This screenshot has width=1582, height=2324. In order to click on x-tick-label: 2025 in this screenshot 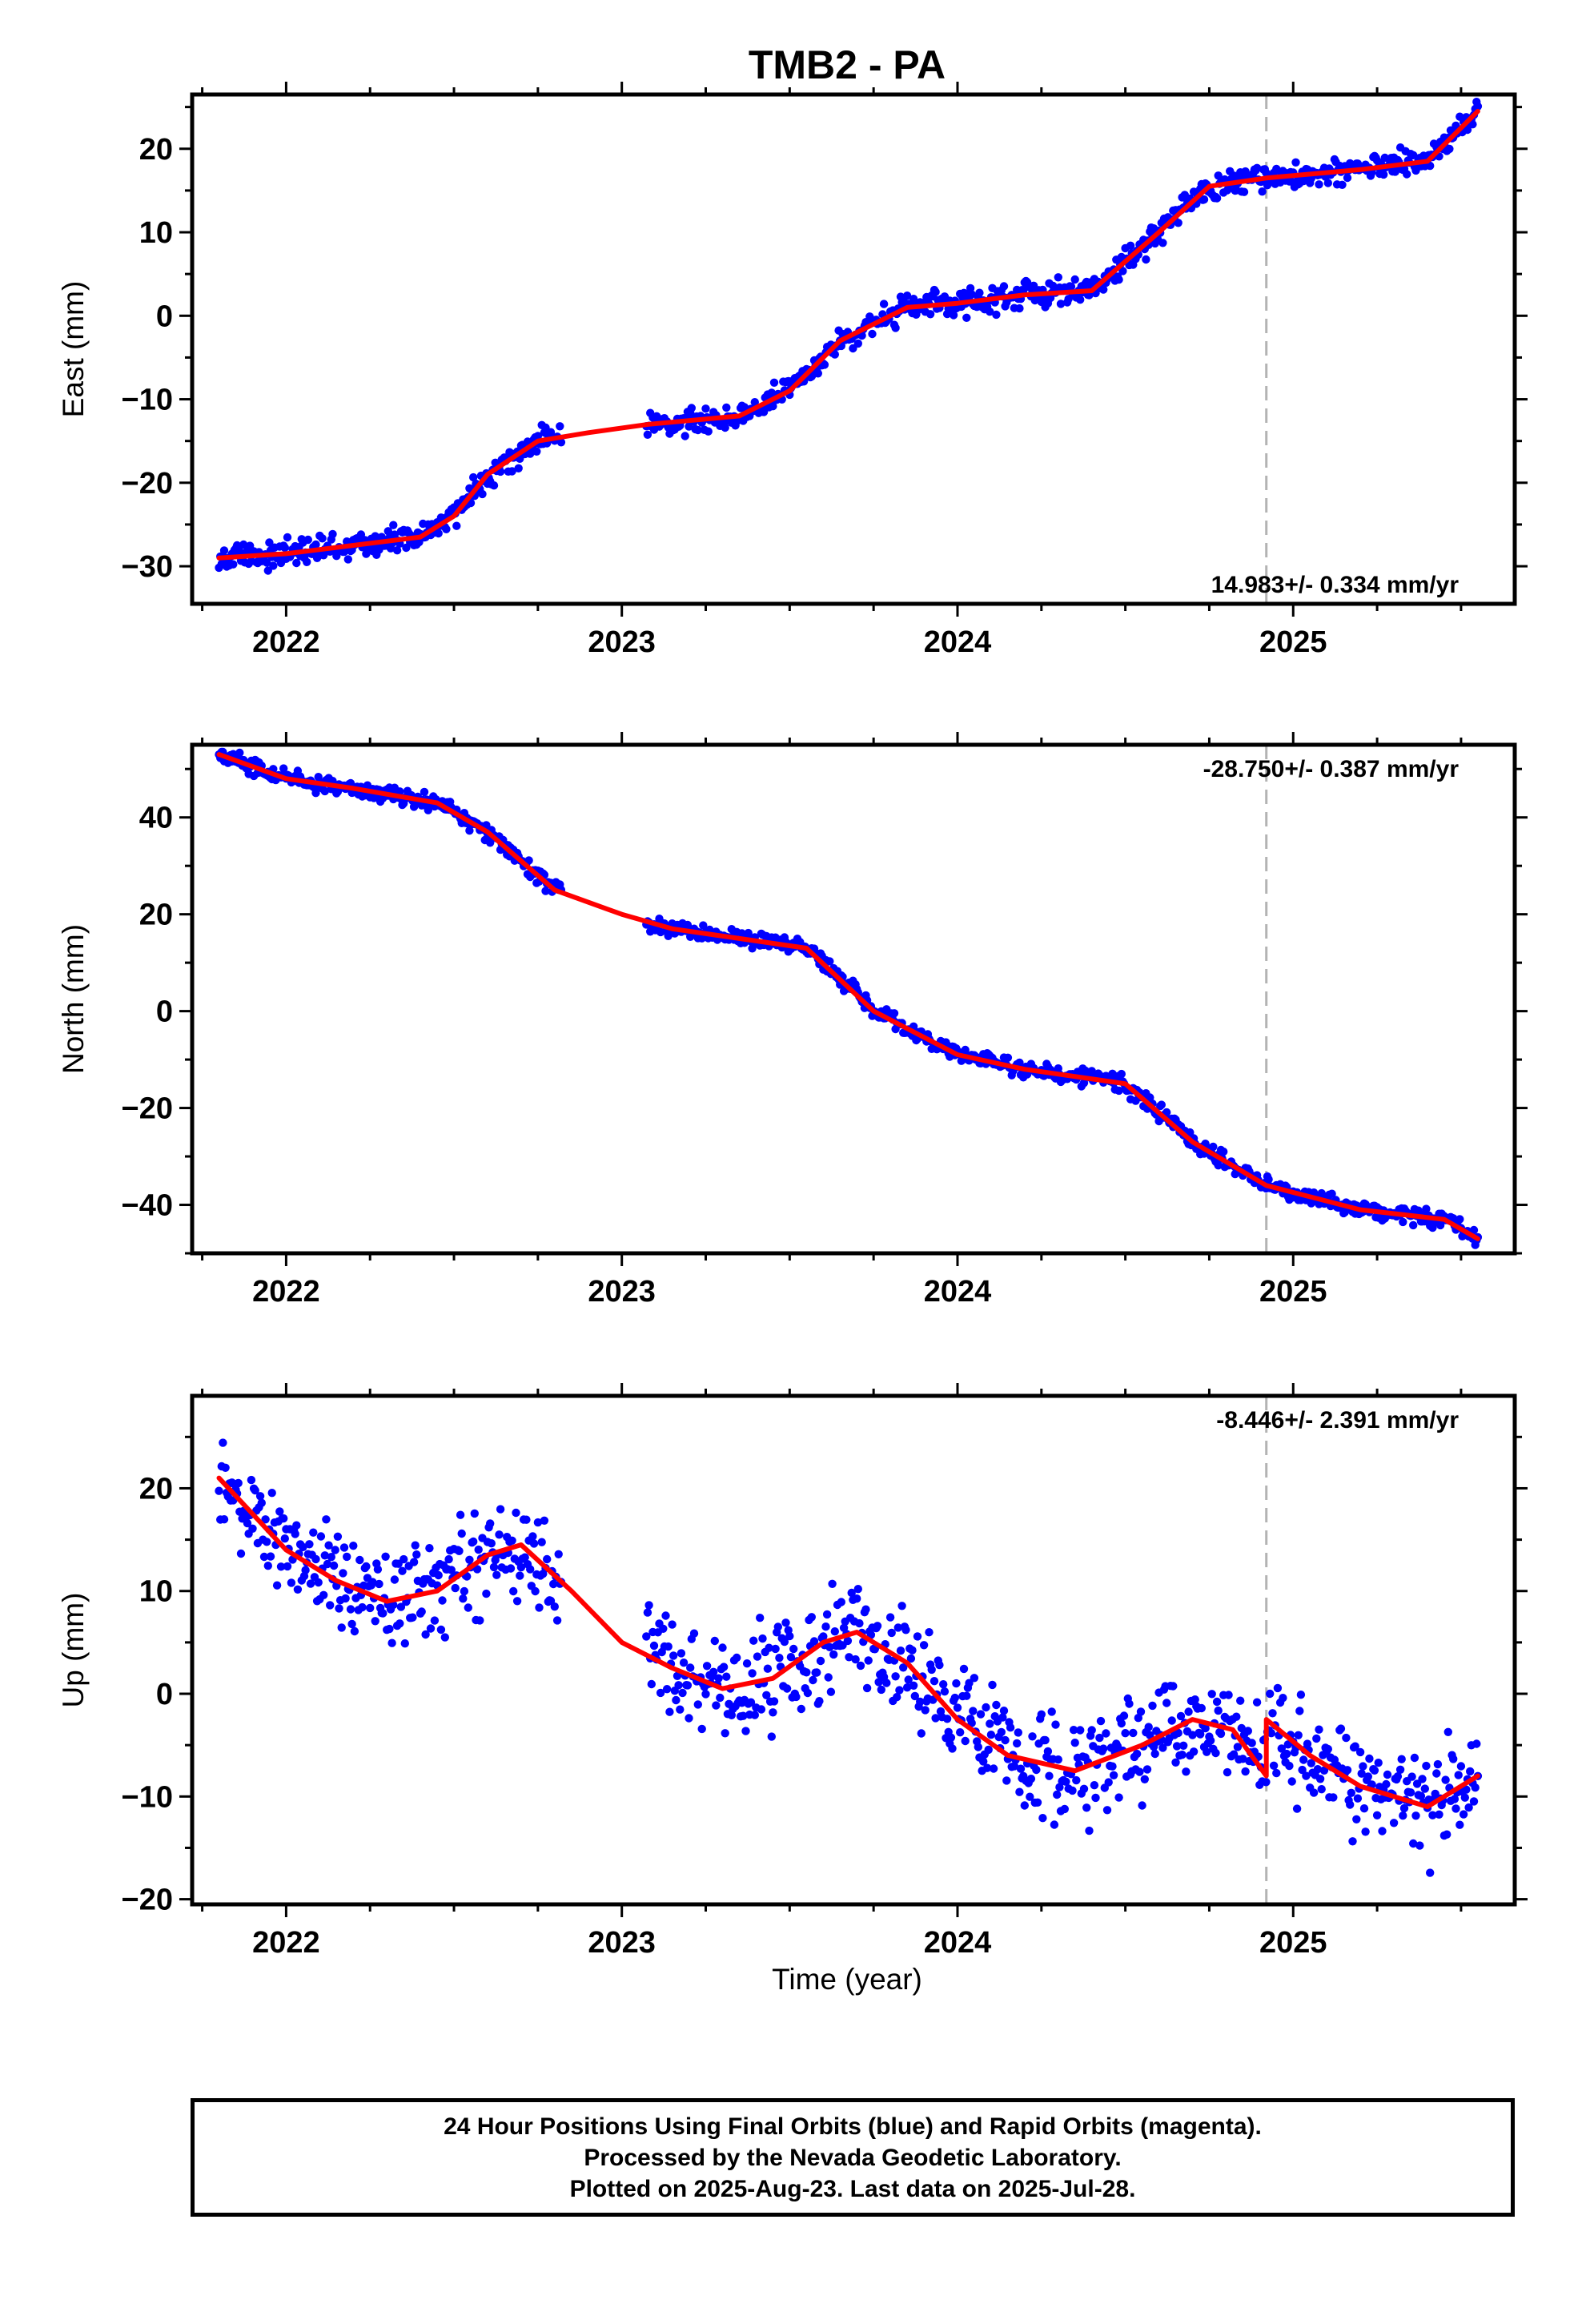, I will do `click(1293, 1292)`.